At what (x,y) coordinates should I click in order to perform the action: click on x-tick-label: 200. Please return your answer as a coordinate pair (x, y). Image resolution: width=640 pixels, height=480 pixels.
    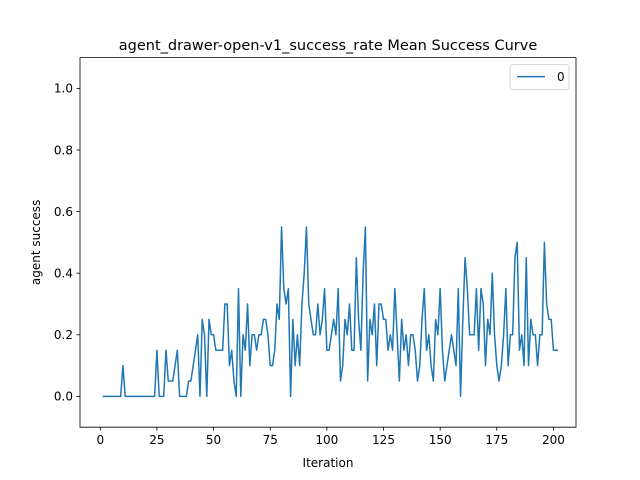
    Looking at the image, I should click on (553, 440).